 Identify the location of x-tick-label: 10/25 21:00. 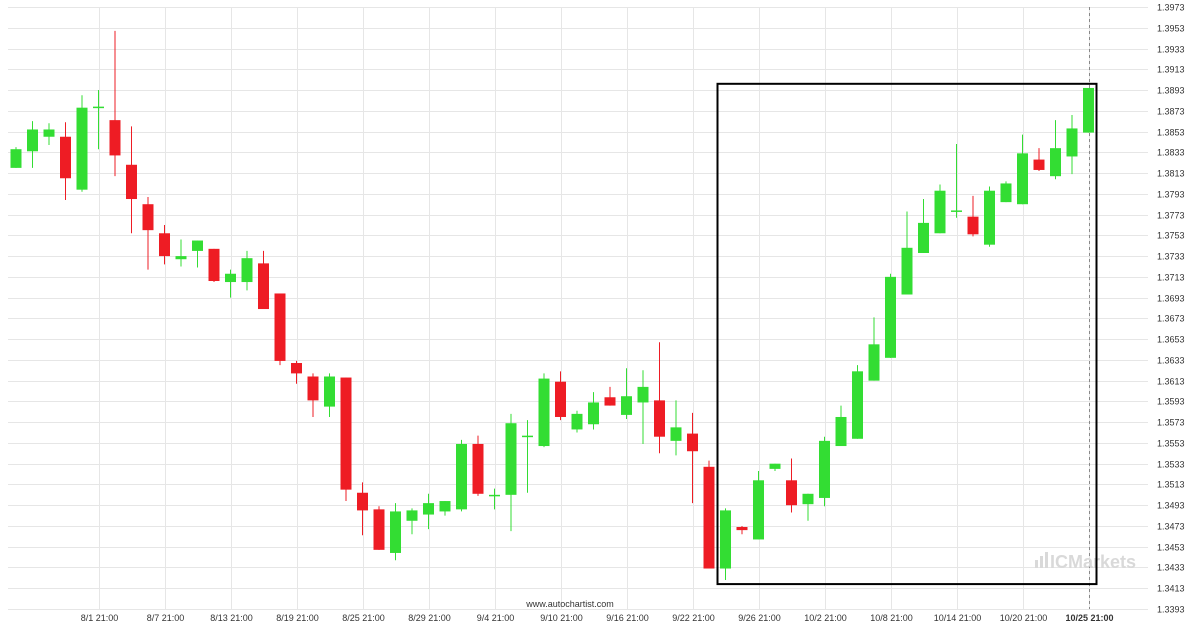
(1089, 618).